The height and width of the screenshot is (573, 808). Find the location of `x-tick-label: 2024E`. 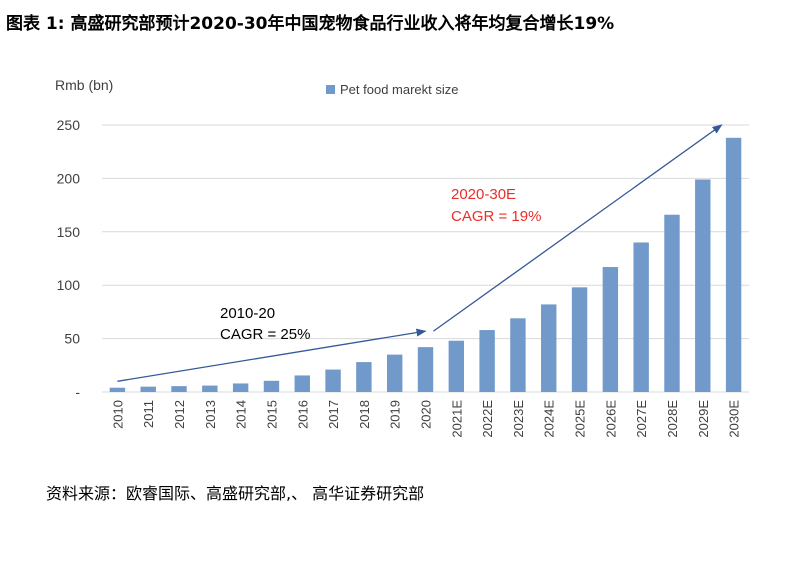

x-tick-label: 2024E is located at coordinates (549, 419).